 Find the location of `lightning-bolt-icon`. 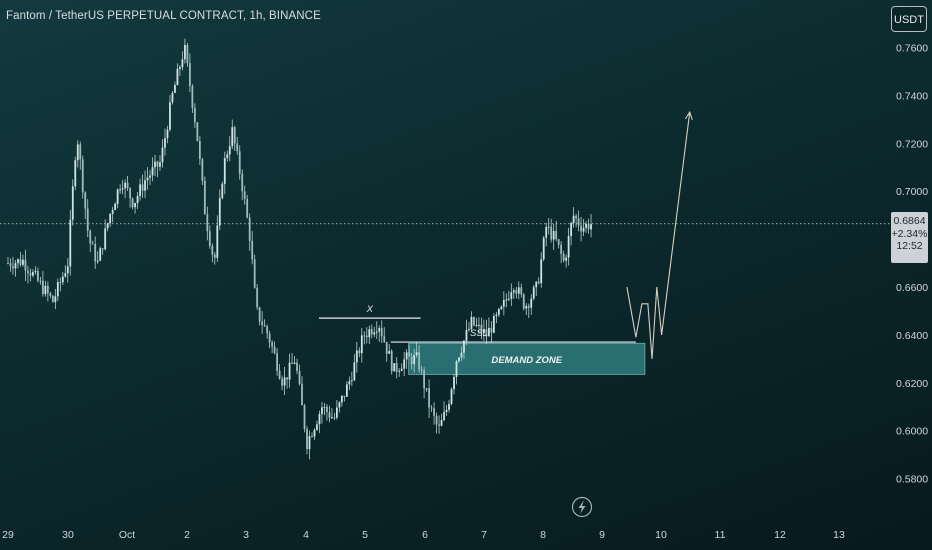

lightning-bolt-icon is located at coordinates (582, 507).